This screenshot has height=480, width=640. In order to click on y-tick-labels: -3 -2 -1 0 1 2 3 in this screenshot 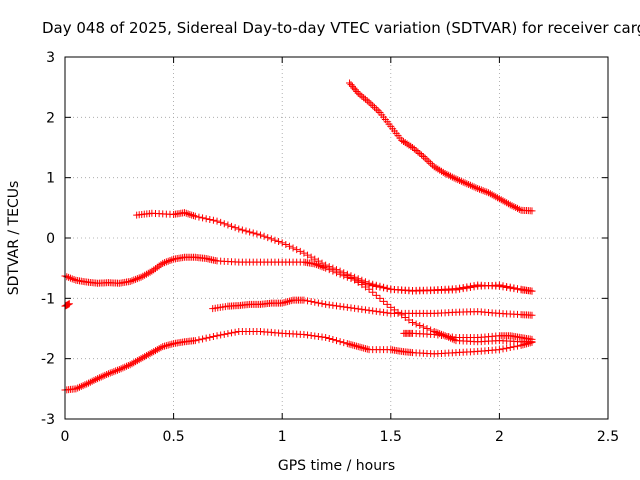, I will do `click(48, 239)`.